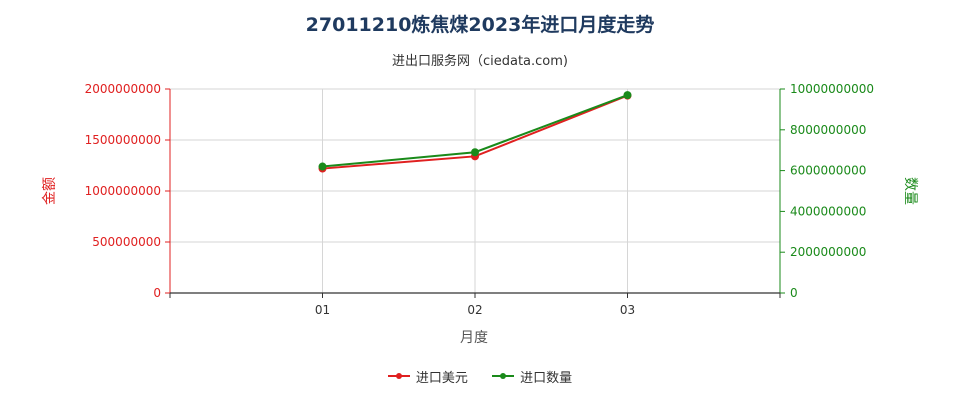  What do you see at coordinates (123, 140) in the screenshot?
I see `y-left-tick-label: 1500000000` at bounding box center [123, 140].